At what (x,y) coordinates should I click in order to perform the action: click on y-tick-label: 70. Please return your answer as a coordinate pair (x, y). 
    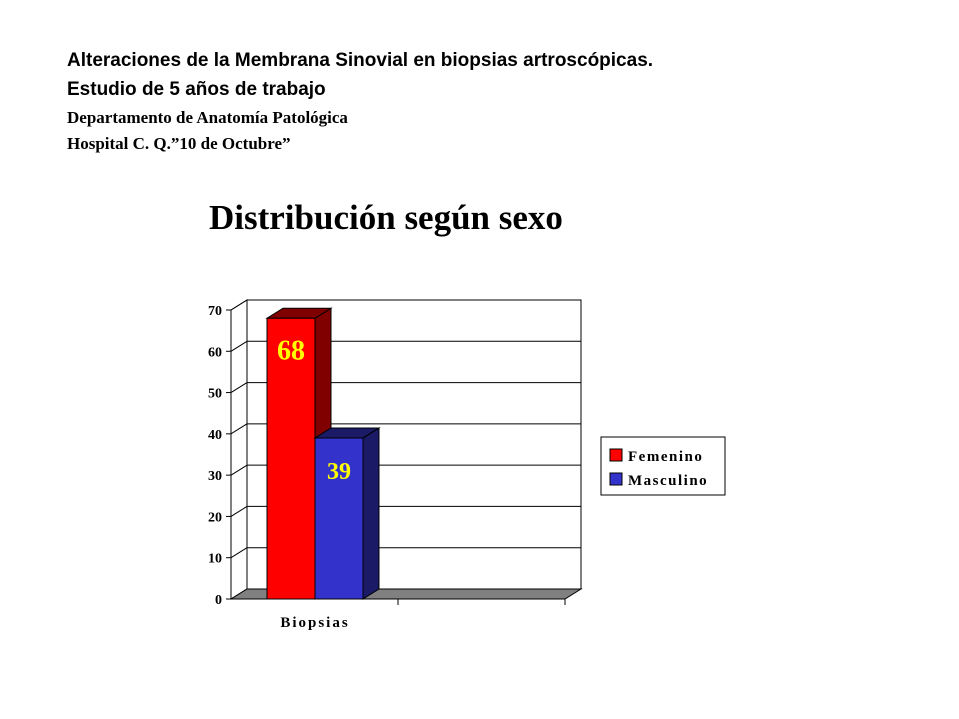
    Looking at the image, I should click on (215, 311).